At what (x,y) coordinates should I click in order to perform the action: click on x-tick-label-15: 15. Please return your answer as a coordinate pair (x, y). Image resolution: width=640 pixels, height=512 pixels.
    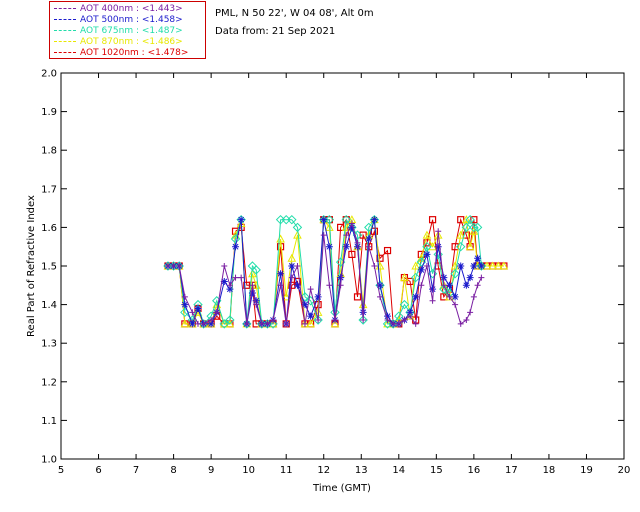
    Looking at the image, I should click on (436, 470).